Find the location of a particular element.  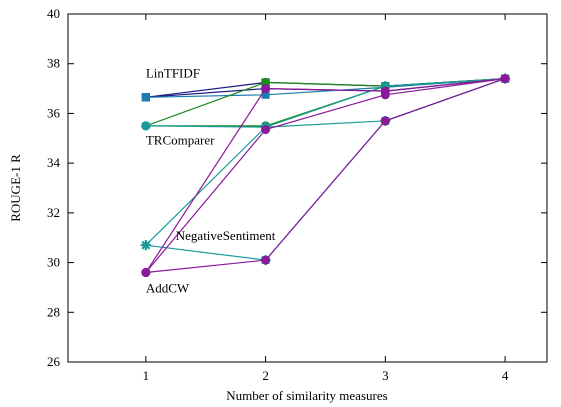

y-tick-label: 26 is located at coordinates (54, 361).